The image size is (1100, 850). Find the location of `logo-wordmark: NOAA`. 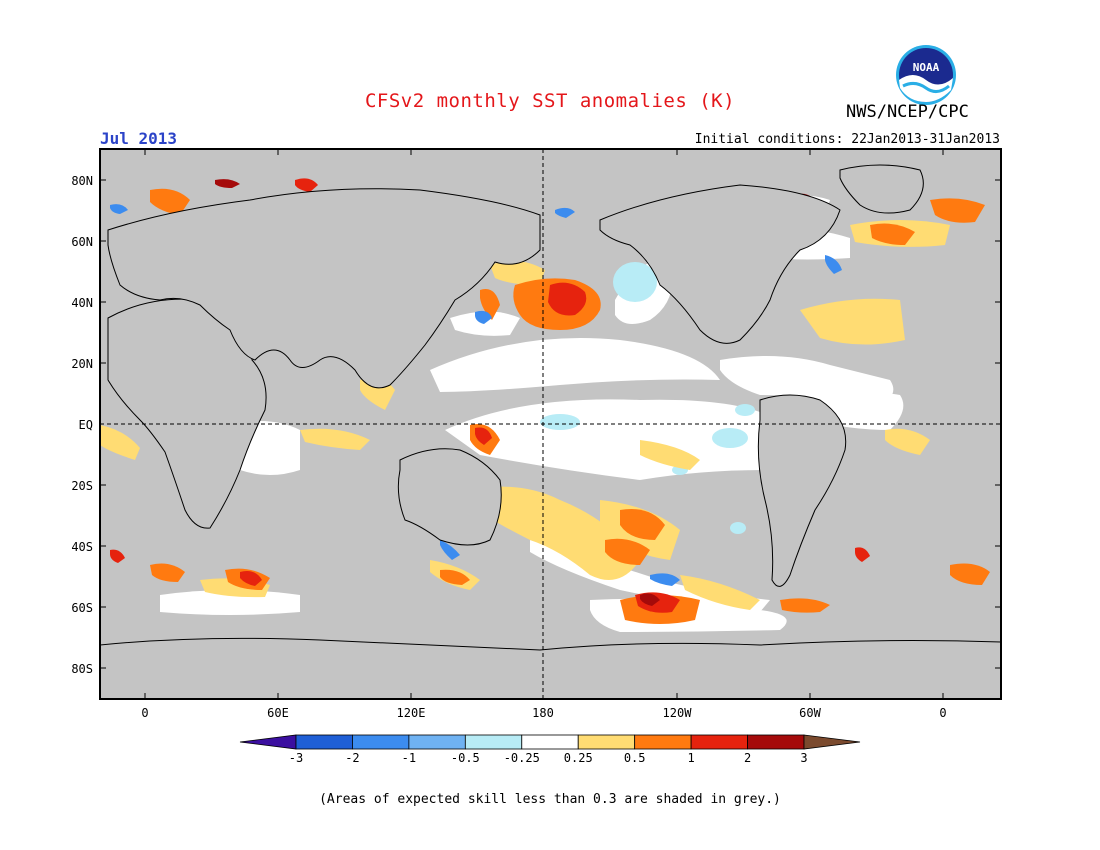

logo-wordmark: NOAA is located at coordinates (926, 67).